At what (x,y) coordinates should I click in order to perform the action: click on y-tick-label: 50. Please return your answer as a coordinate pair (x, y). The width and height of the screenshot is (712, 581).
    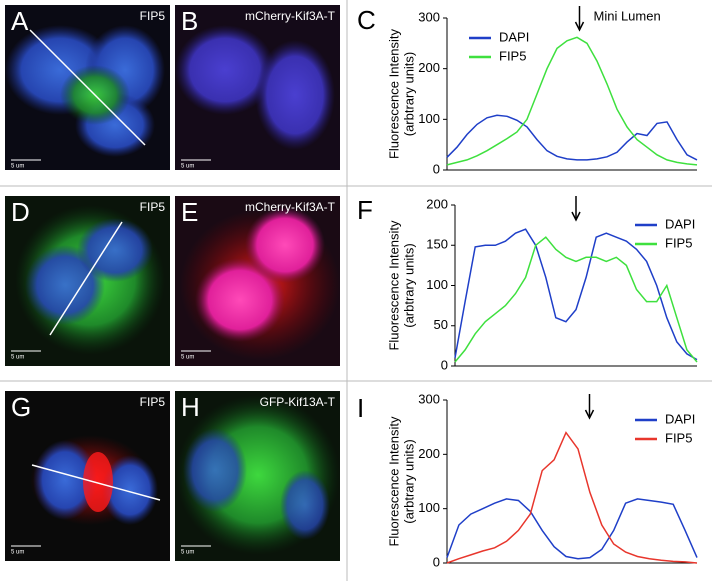
    Looking at the image, I should click on (441, 324).